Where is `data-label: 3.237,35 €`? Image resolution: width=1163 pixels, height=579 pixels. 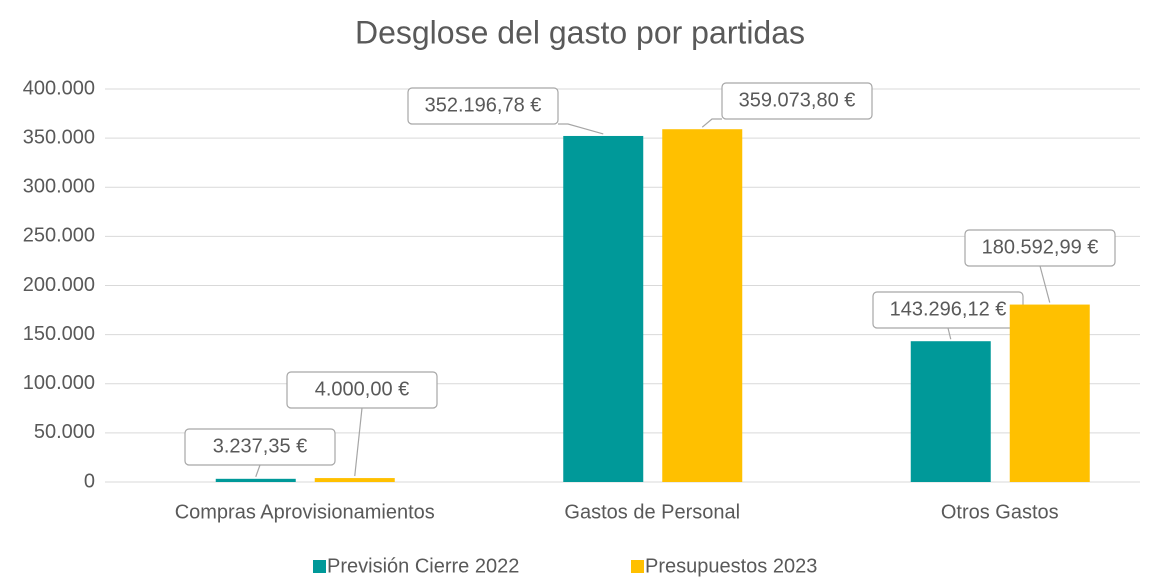
data-label: 3.237,35 € is located at coordinates (260, 446).